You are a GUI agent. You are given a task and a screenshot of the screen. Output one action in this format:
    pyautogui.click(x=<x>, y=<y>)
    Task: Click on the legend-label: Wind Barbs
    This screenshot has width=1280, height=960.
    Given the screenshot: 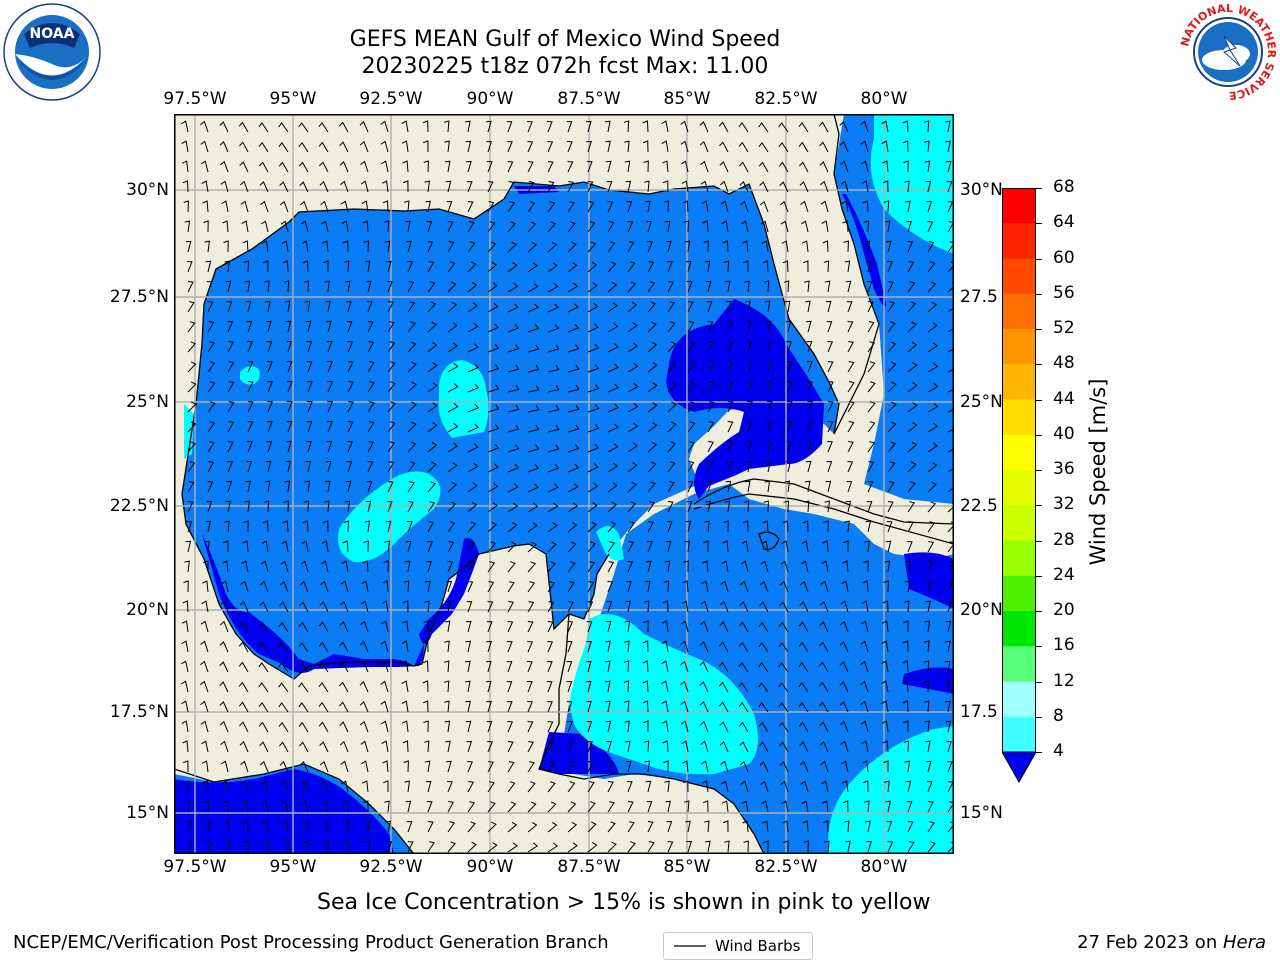 What is the action you would take?
    pyautogui.click(x=758, y=946)
    